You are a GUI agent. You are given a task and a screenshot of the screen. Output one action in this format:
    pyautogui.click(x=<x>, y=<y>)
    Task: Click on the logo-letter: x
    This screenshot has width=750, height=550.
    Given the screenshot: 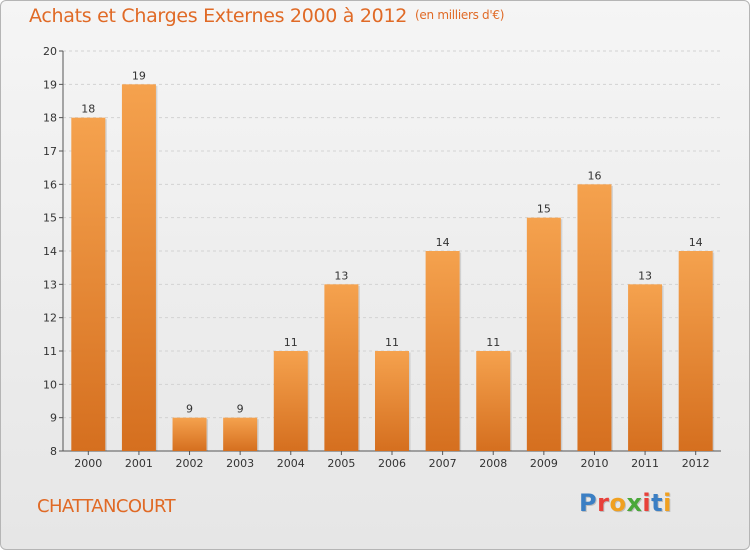 What is the action you would take?
    pyautogui.click(x=634, y=503)
    